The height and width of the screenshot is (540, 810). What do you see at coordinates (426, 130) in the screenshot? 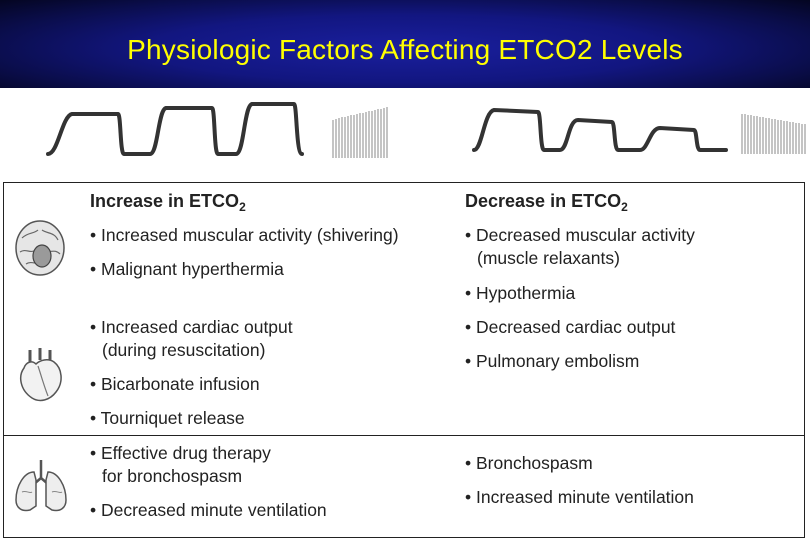
I see `capnography-waveforms` at bounding box center [426, 130].